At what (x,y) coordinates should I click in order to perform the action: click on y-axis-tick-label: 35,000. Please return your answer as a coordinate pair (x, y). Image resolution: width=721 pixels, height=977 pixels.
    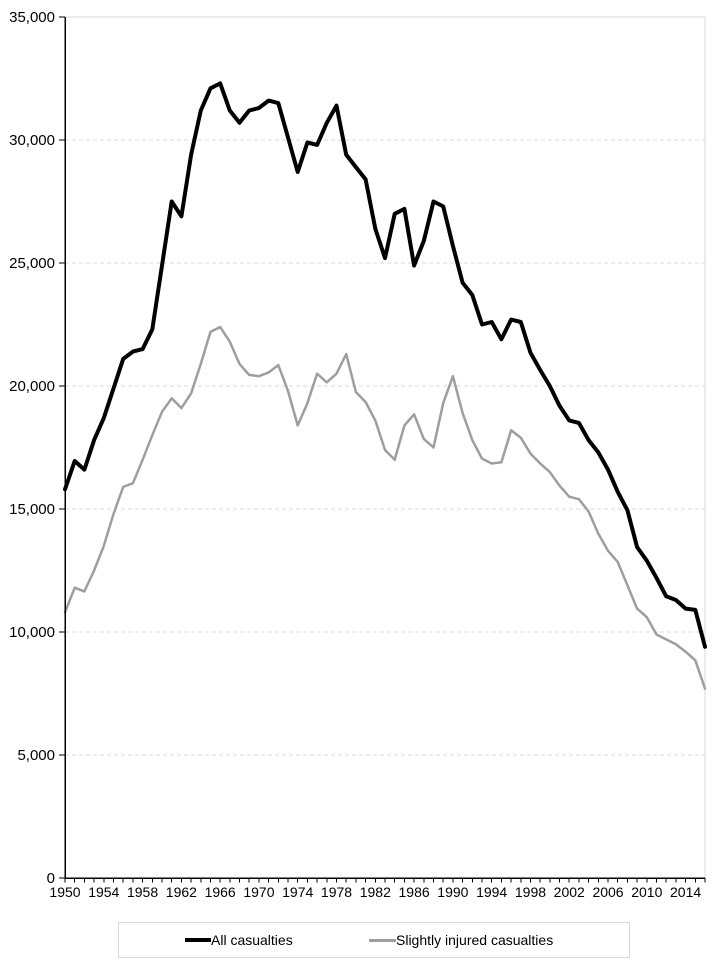
    Looking at the image, I should click on (32, 17).